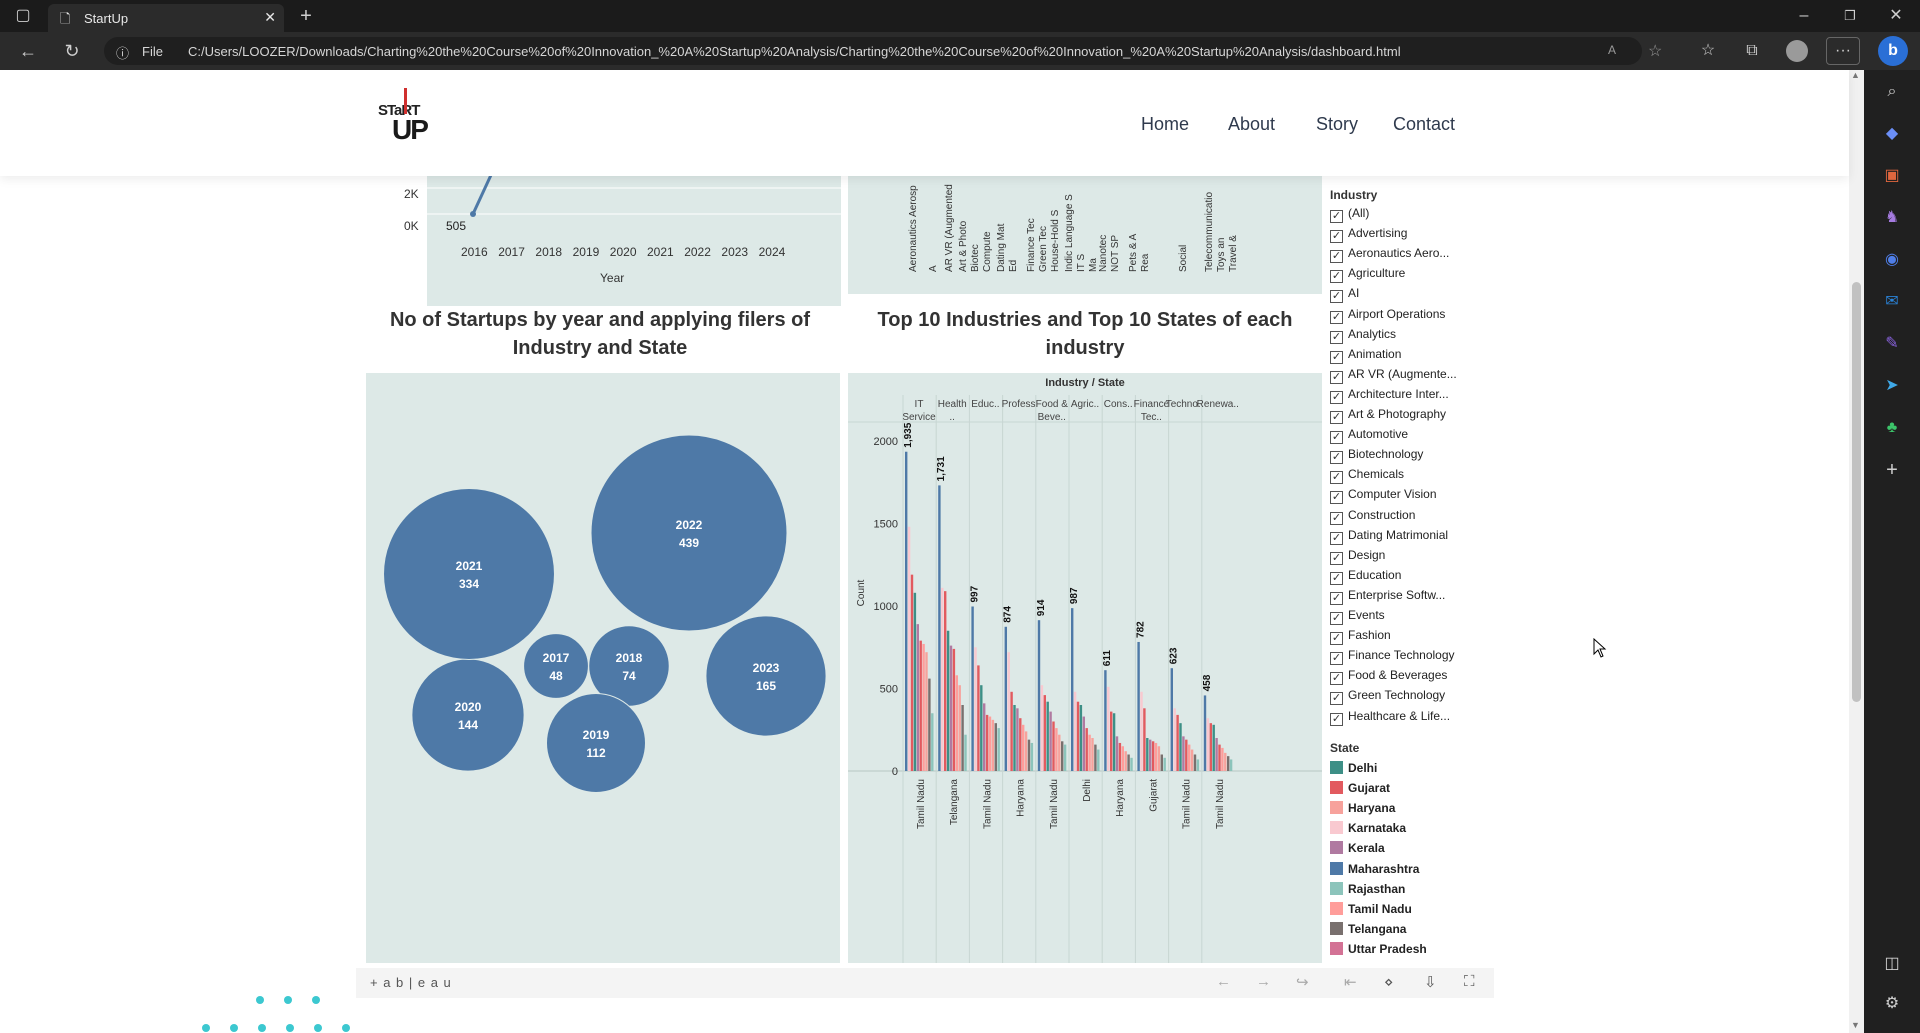 The height and width of the screenshot is (1033, 1920). I want to click on send-icon: ➤, so click(1892, 385).